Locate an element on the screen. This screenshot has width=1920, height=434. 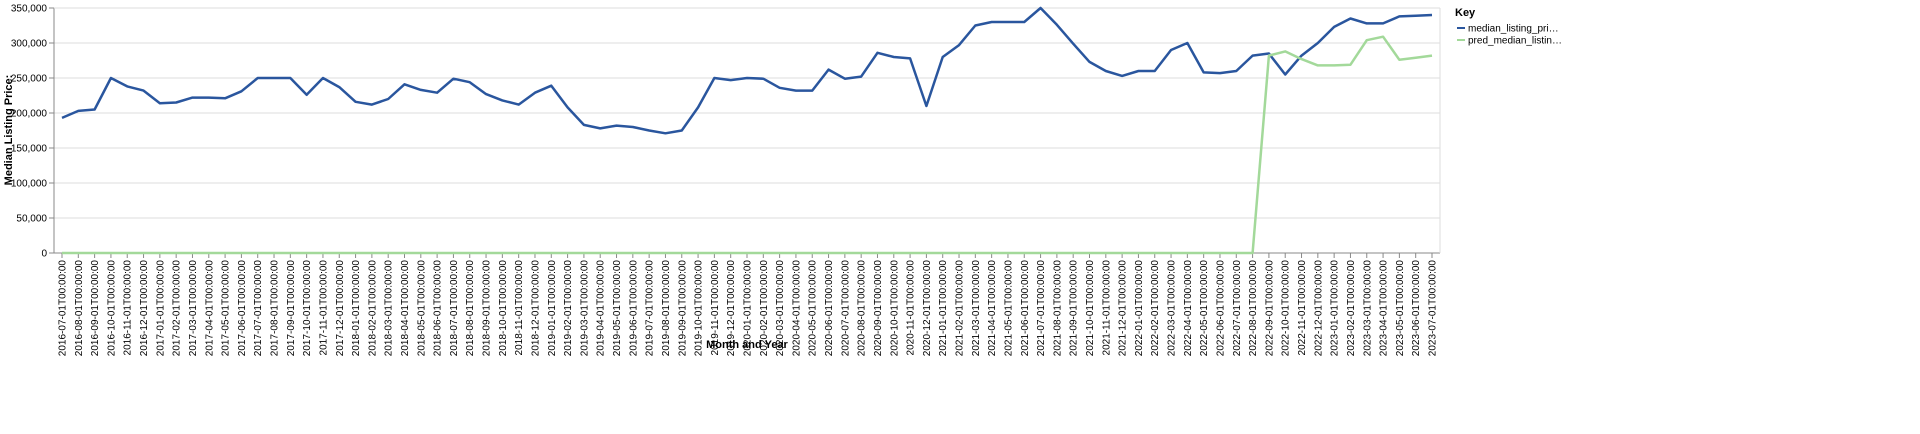
x-tick-label: 2023-01-01T00:00:00 is located at coordinates (1335, 308).